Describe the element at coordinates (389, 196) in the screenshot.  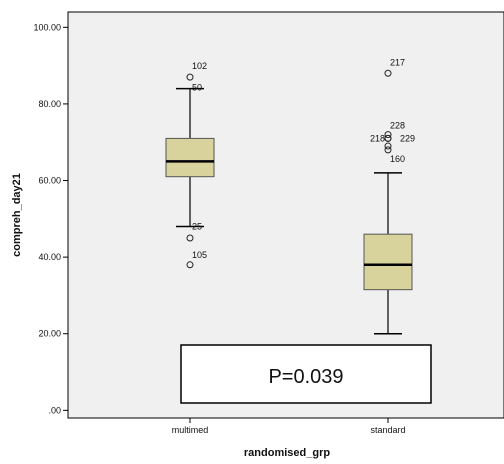
I see `box-standard: 217 228 218 229 160` at that location.